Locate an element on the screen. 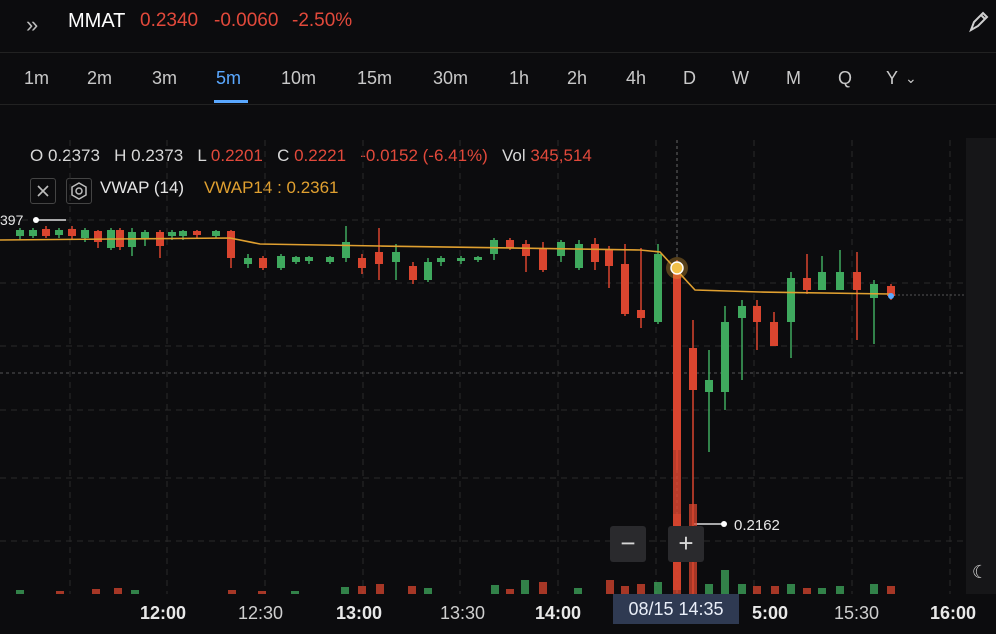  low-price-marker-dot is located at coordinates (724, 524).